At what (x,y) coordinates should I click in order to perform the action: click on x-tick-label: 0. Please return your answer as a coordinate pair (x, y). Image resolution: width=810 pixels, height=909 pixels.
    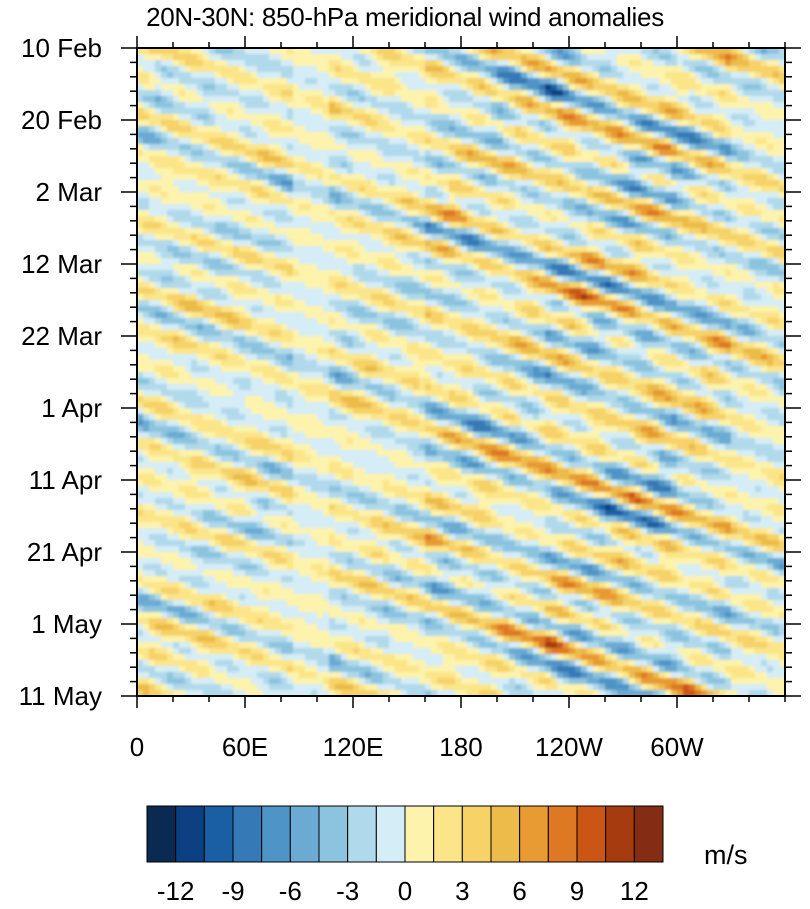
    Looking at the image, I should click on (137, 747).